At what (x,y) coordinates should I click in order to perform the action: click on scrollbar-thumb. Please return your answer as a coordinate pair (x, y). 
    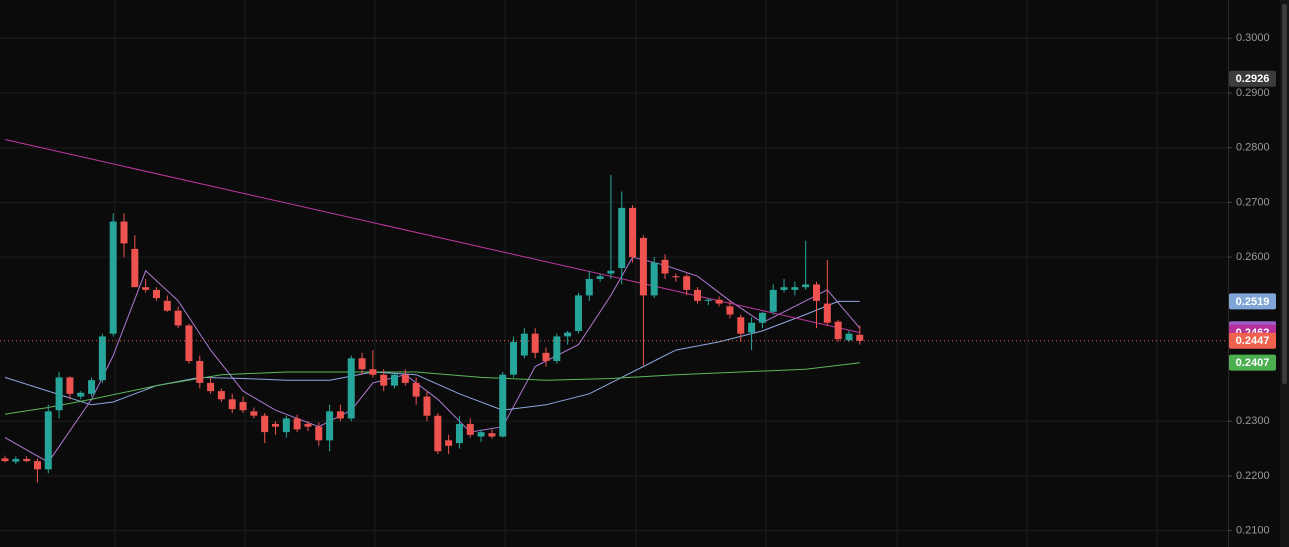
    Looking at the image, I should click on (1284, 194).